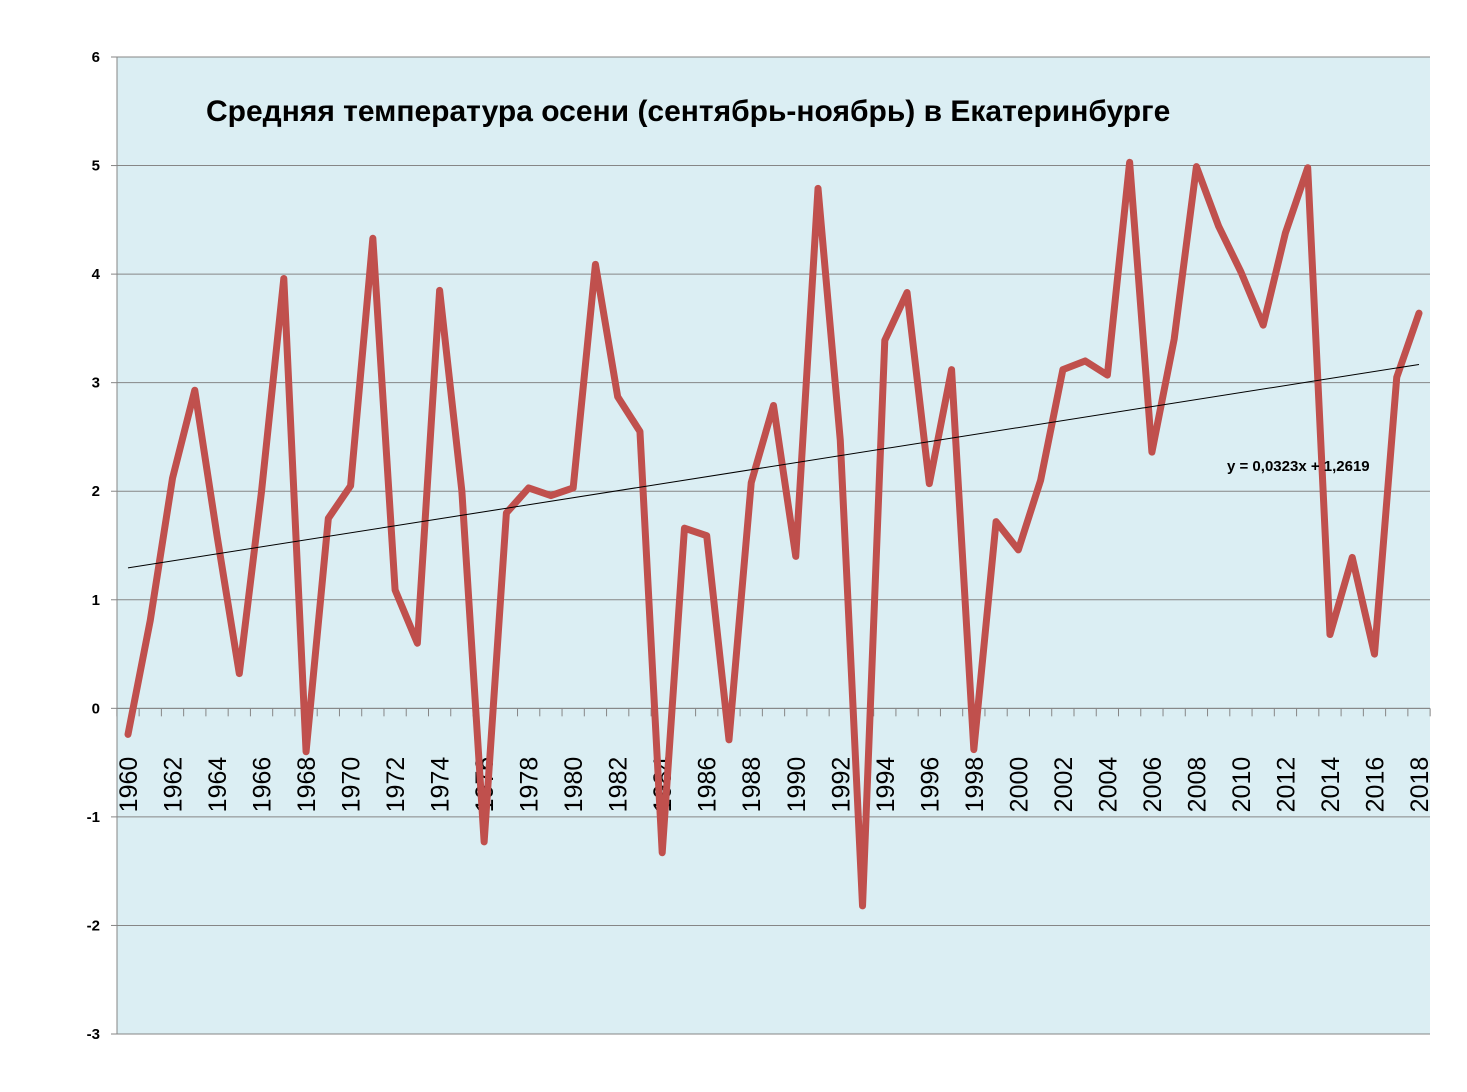  I want to click on x-tick-label: 1996, so click(930, 785).